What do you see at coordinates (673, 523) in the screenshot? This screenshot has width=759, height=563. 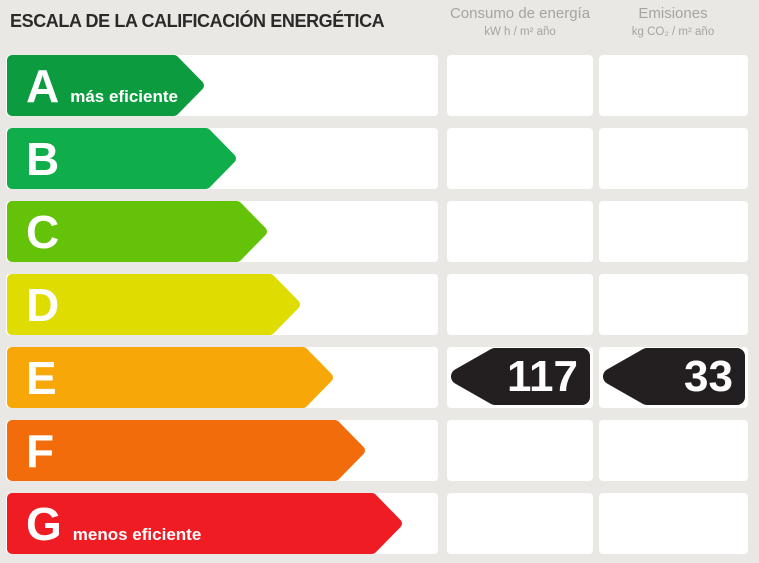 I see `emissions-cell-g` at bounding box center [673, 523].